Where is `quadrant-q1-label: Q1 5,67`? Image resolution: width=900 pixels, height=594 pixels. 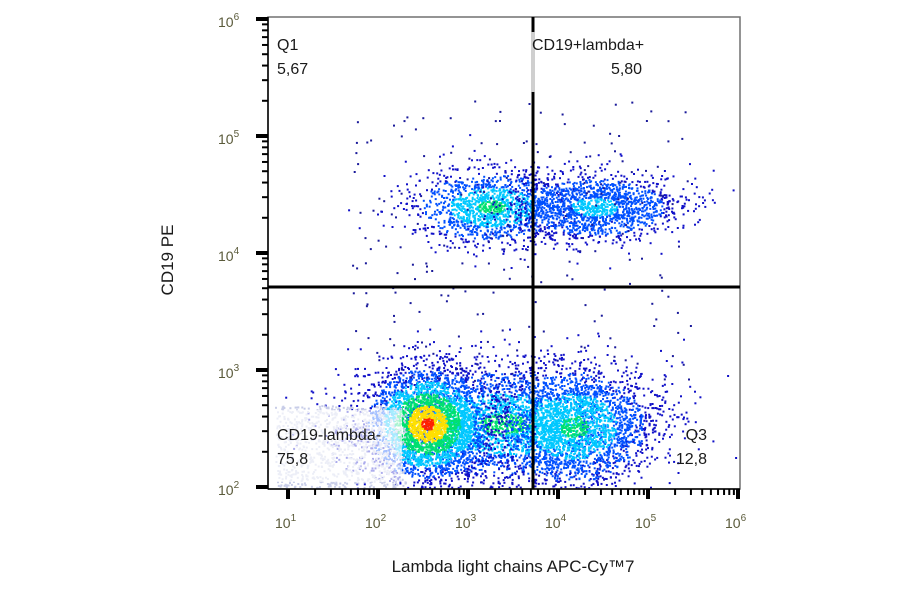 quadrant-q1-label: Q1 5,67 is located at coordinates (292, 58).